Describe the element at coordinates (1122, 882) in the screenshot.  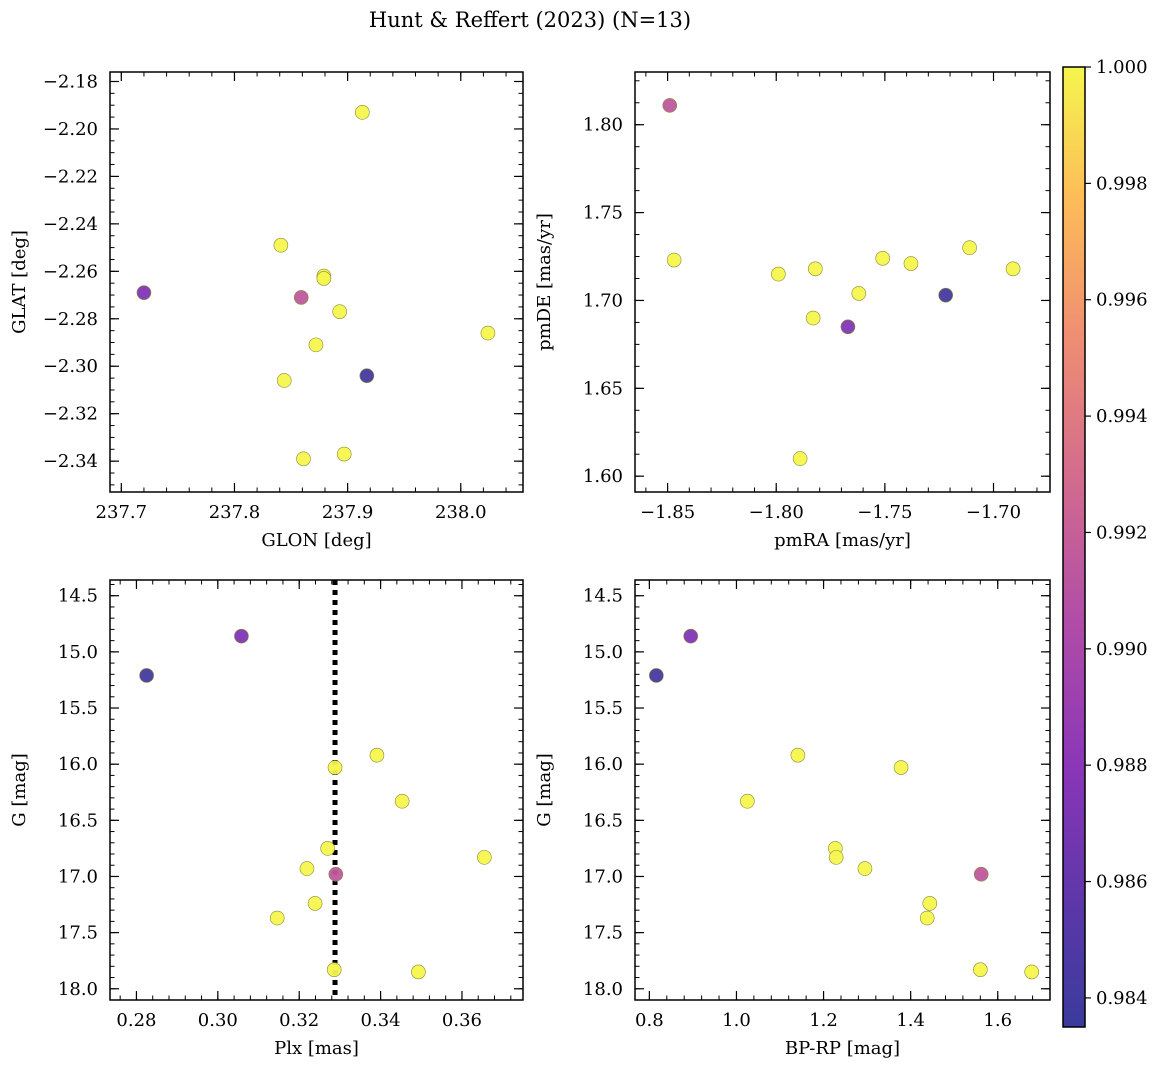
I see `colorbar-tick-label: 0.986` at that location.